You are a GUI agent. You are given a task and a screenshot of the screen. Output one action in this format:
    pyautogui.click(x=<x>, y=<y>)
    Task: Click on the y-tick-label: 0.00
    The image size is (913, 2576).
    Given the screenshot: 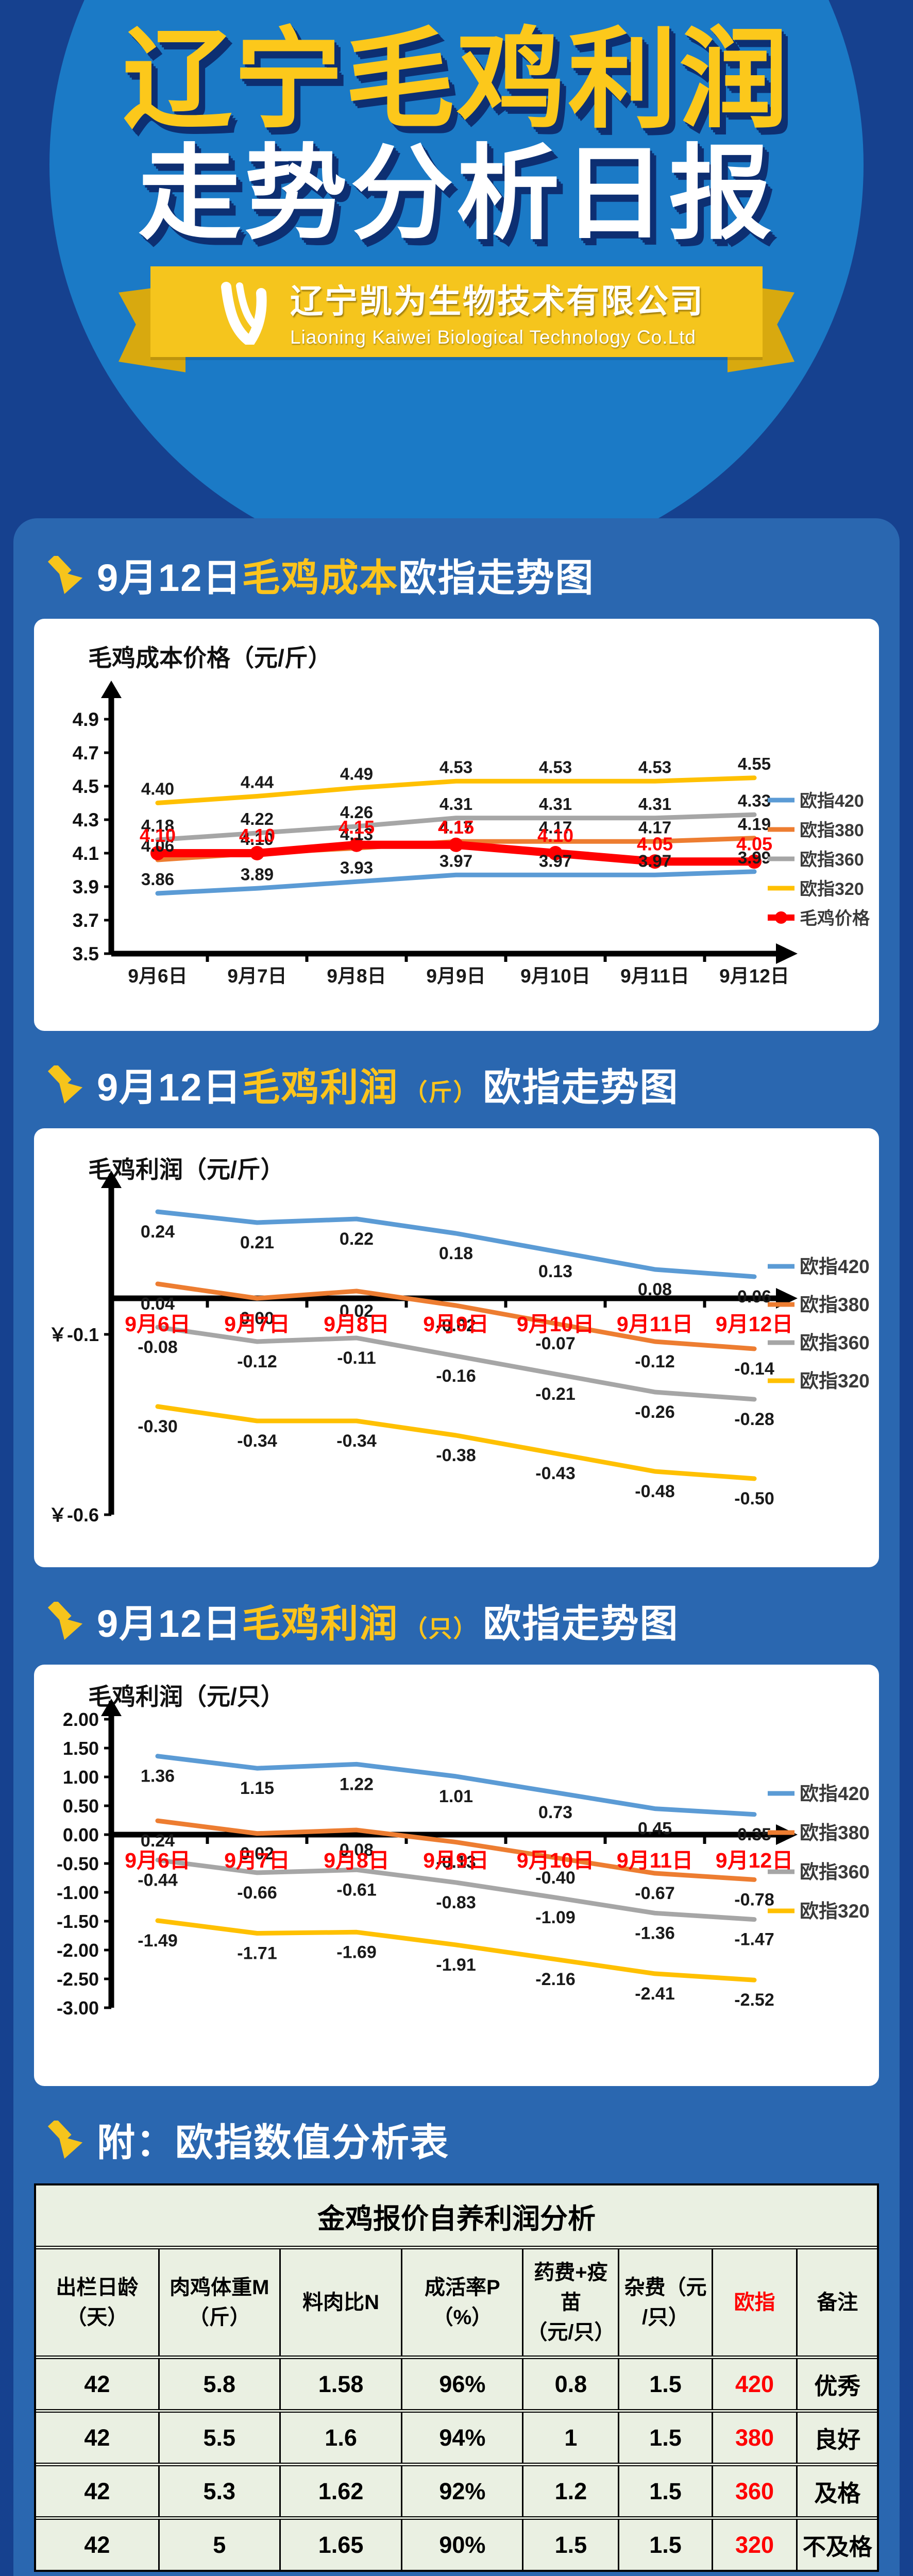 What is the action you would take?
    pyautogui.click(x=81, y=1834)
    